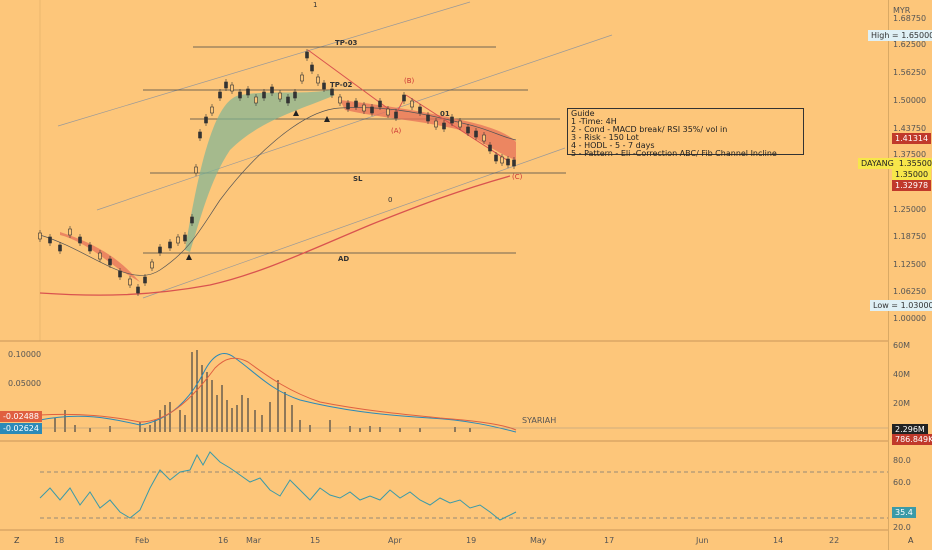 This screenshot has height=550, width=932. I want to click on price-tick: 1.56250, so click(910, 72).